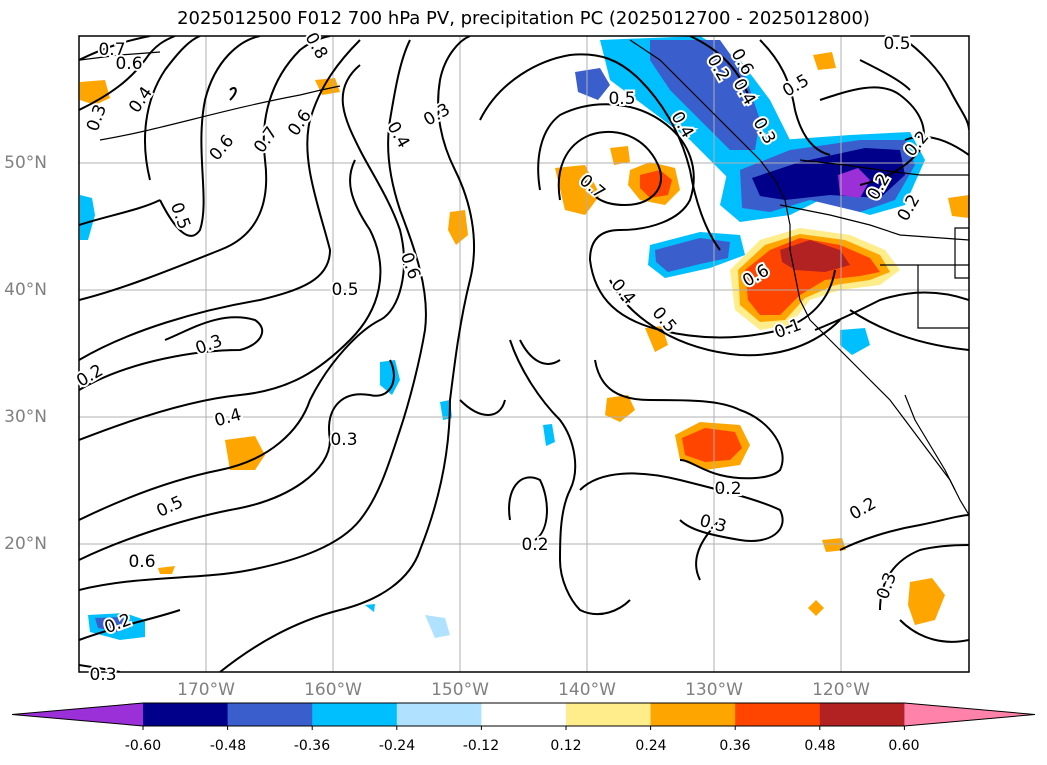 The width and height of the screenshot is (1047, 765). I want to click on lon-label: 170°W, so click(206, 690).